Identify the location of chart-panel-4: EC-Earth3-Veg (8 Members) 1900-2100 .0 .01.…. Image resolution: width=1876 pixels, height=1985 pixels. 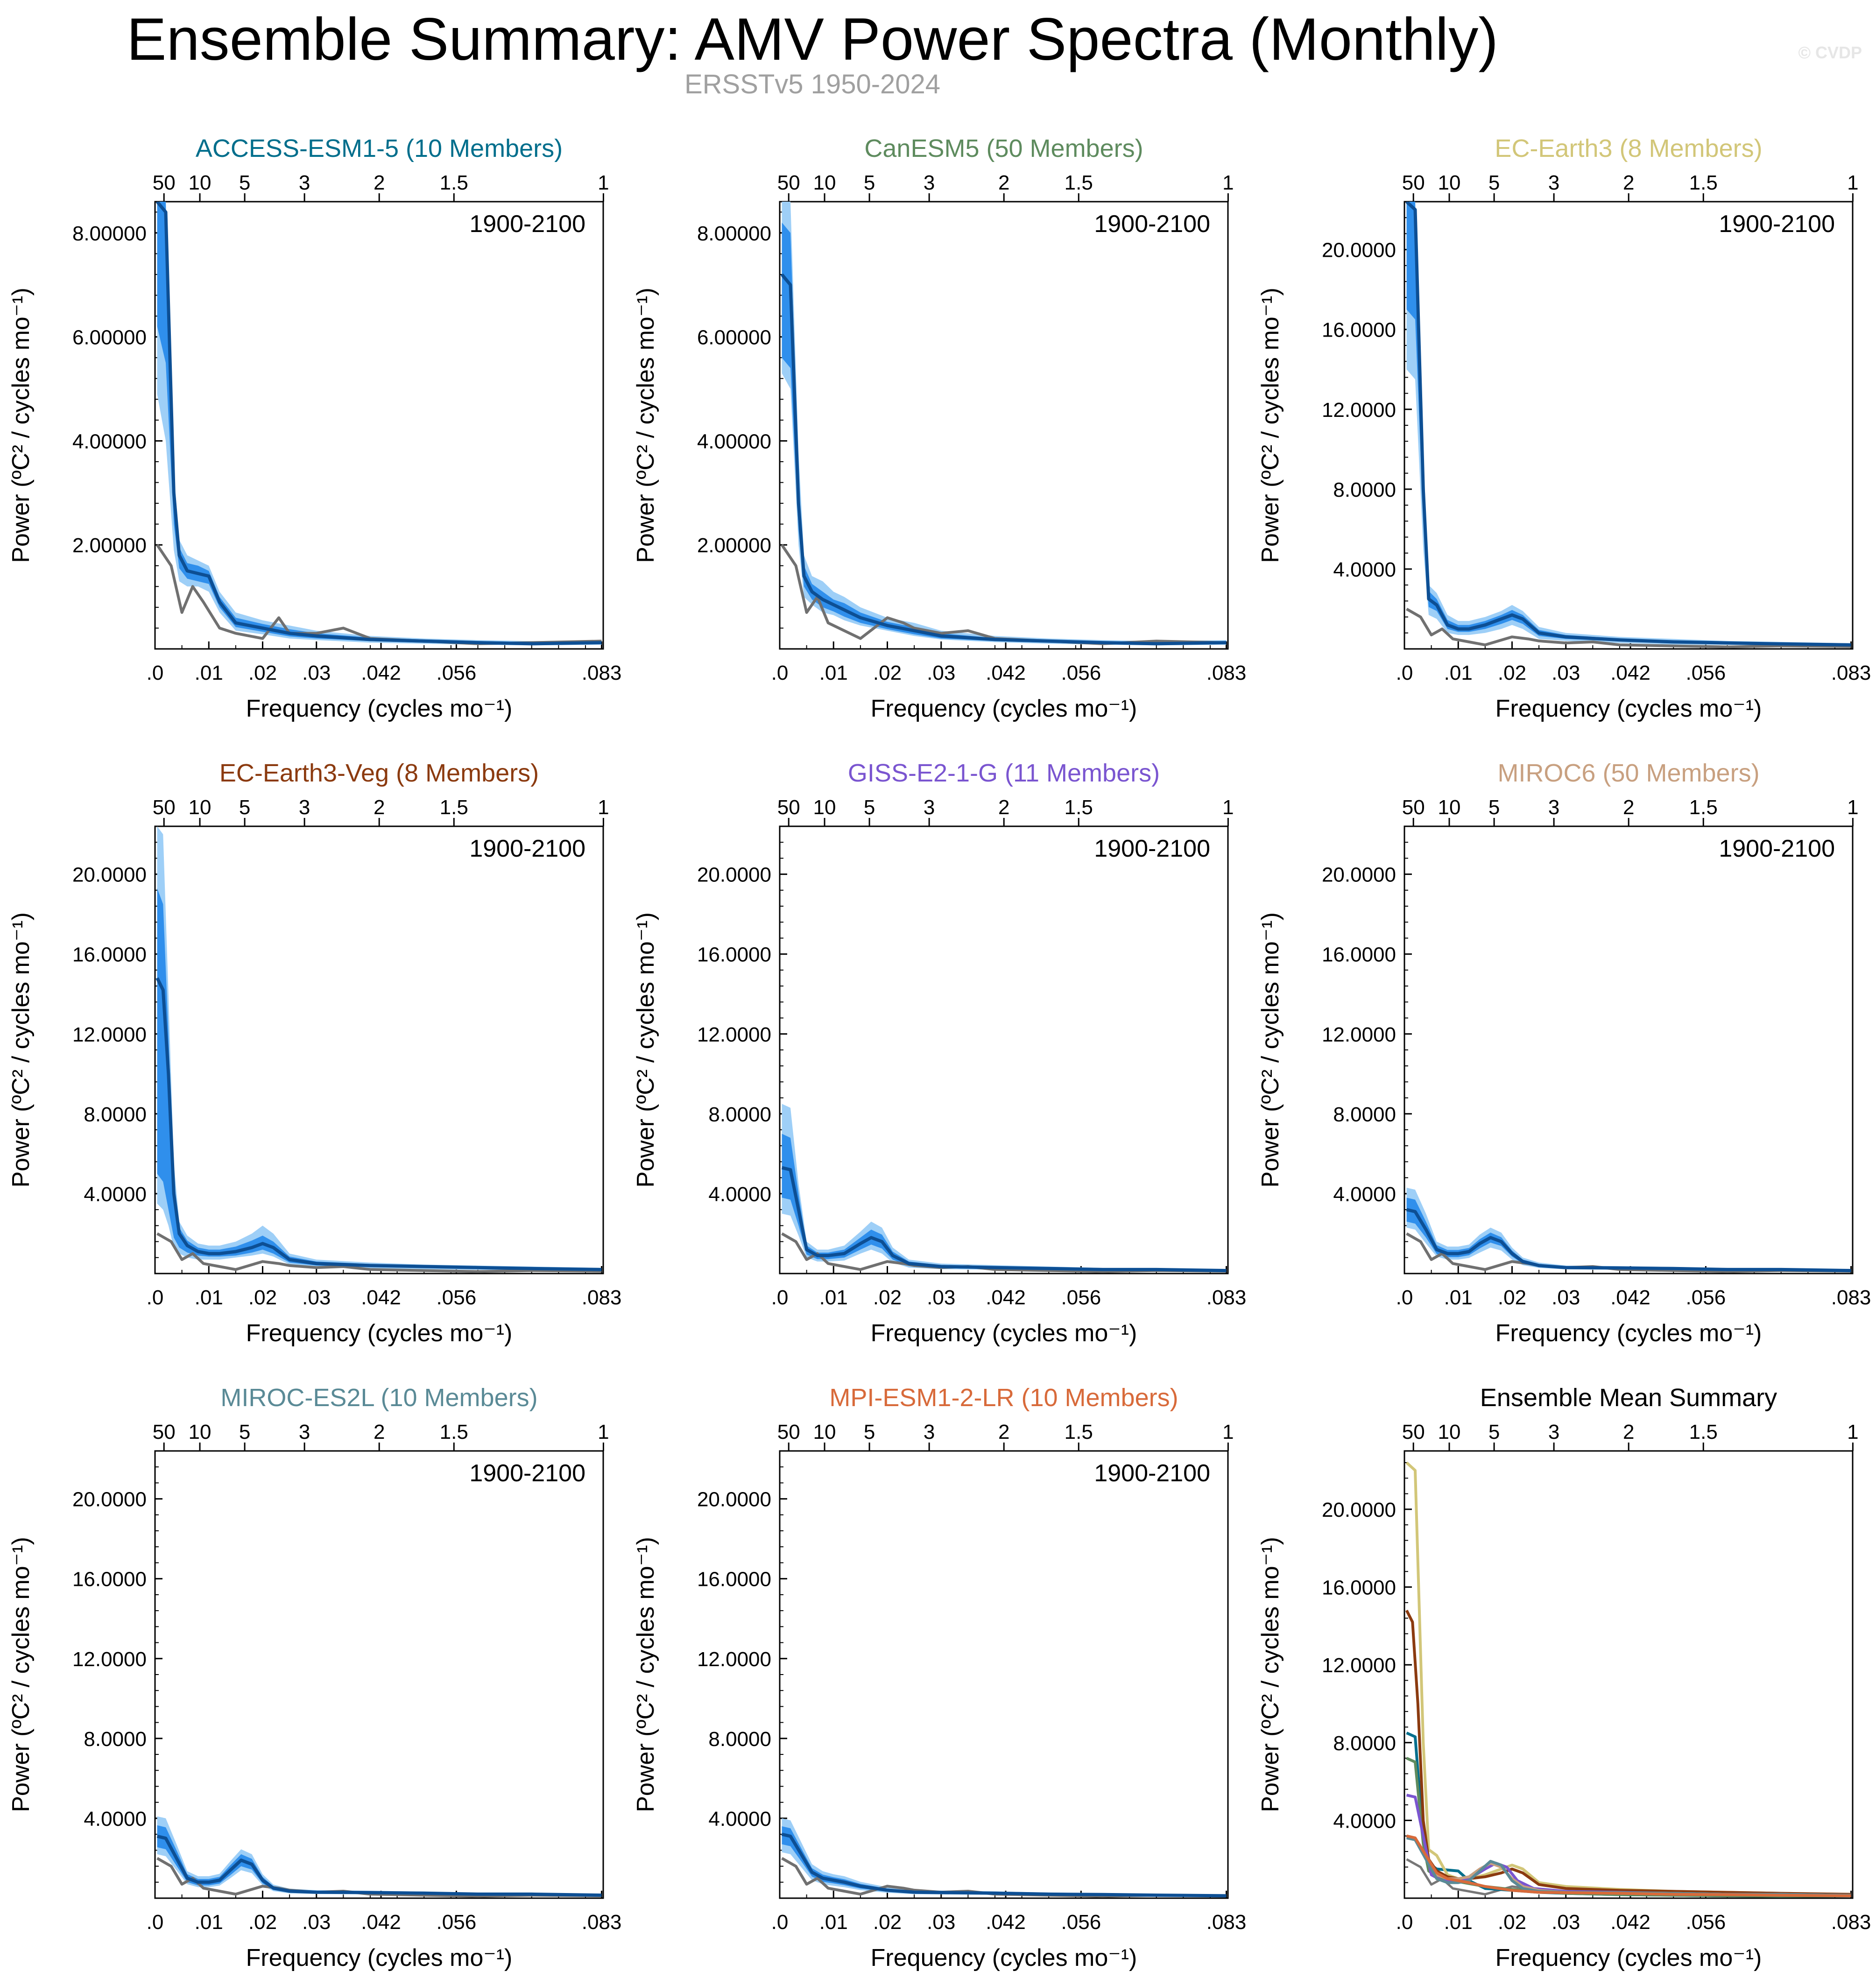
(314, 1053).